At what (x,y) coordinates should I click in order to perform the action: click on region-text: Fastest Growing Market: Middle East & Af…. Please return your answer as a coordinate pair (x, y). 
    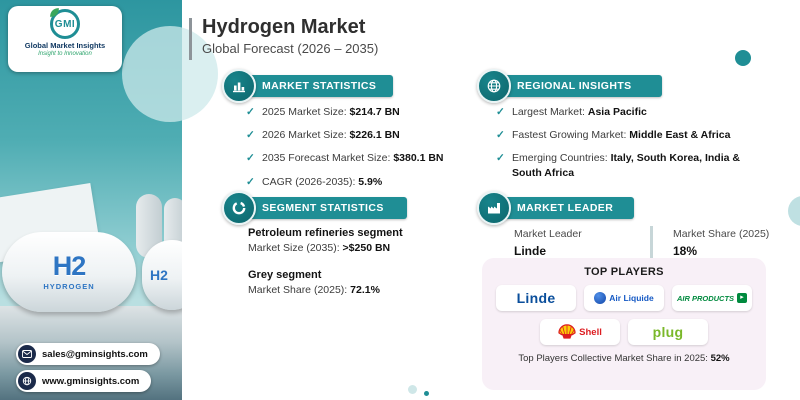
    Looking at the image, I should click on (621, 135).